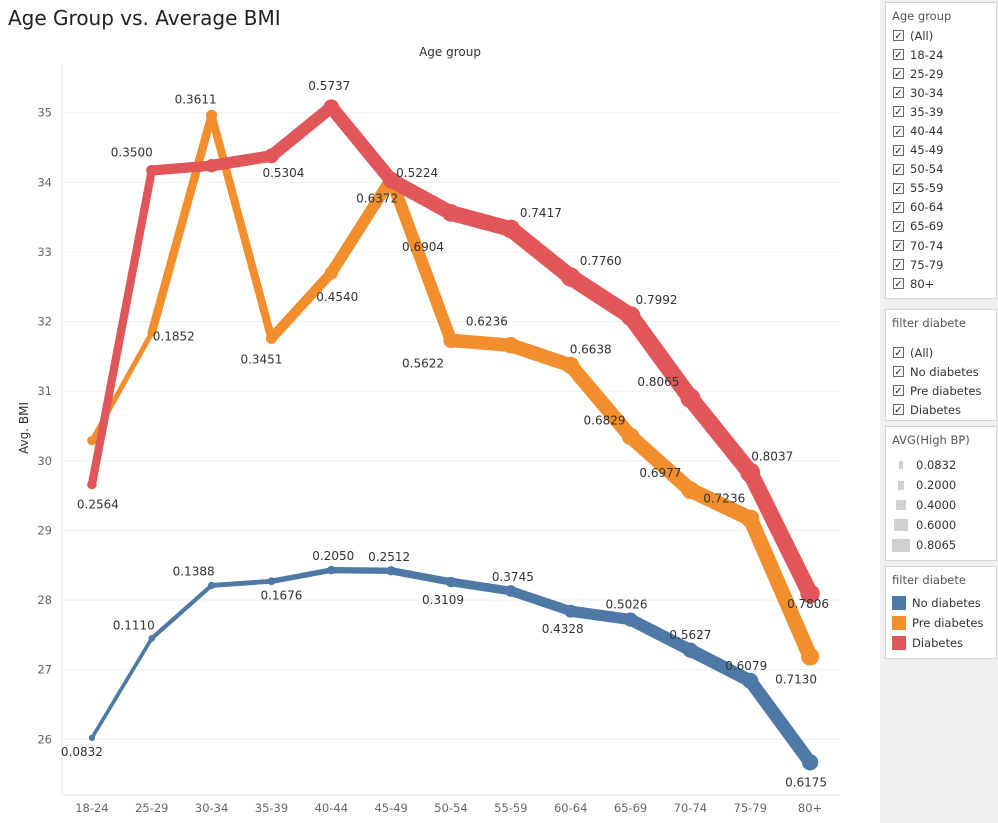 This screenshot has width=998, height=823. Describe the element at coordinates (541, 213) in the screenshot. I see `diabetes-data-label-55-59: 0.7417` at that location.